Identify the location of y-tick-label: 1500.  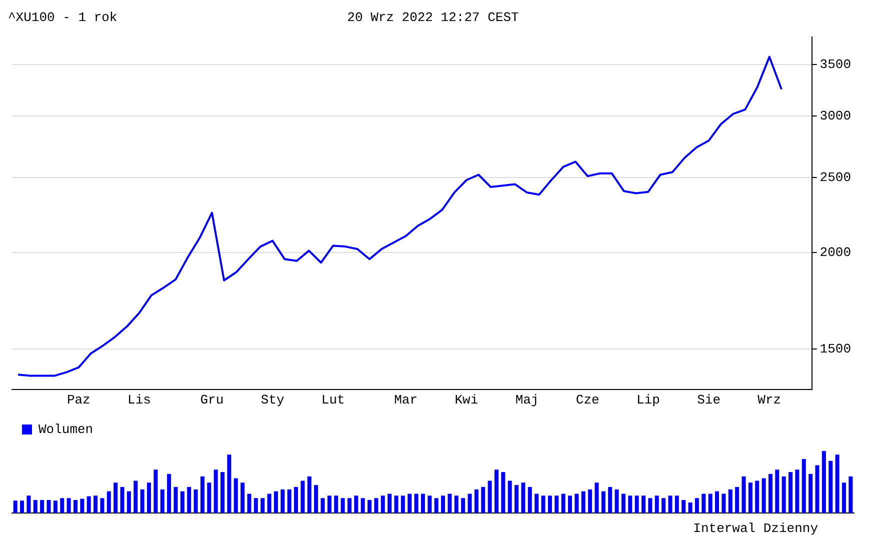
(836, 348).